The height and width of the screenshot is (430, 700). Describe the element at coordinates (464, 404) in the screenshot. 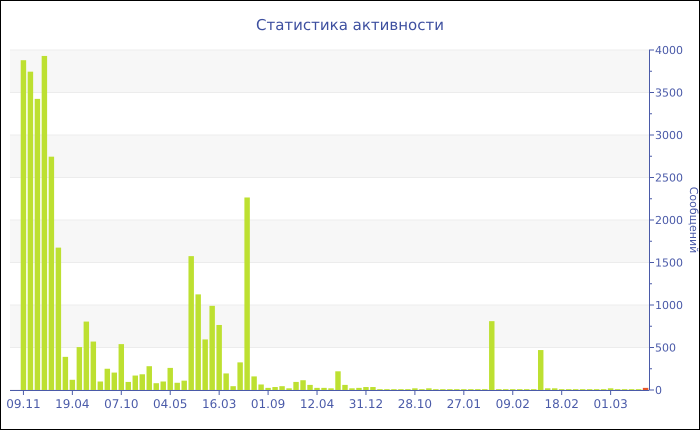

I see `x-tick-label: 27.01` at that location.